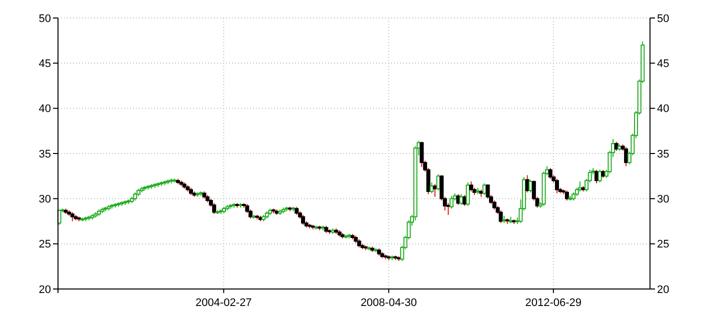  Describe the element at coordinates (663, 18) in the screenshot. I see `y2-tick-label: 50` at that location.